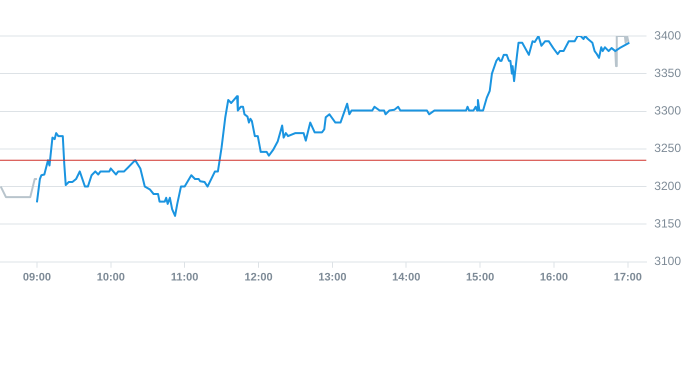  Describe the element at coordinates (406, 277) in the screenshot. I see `x-tick-label: 14:00` at that location.